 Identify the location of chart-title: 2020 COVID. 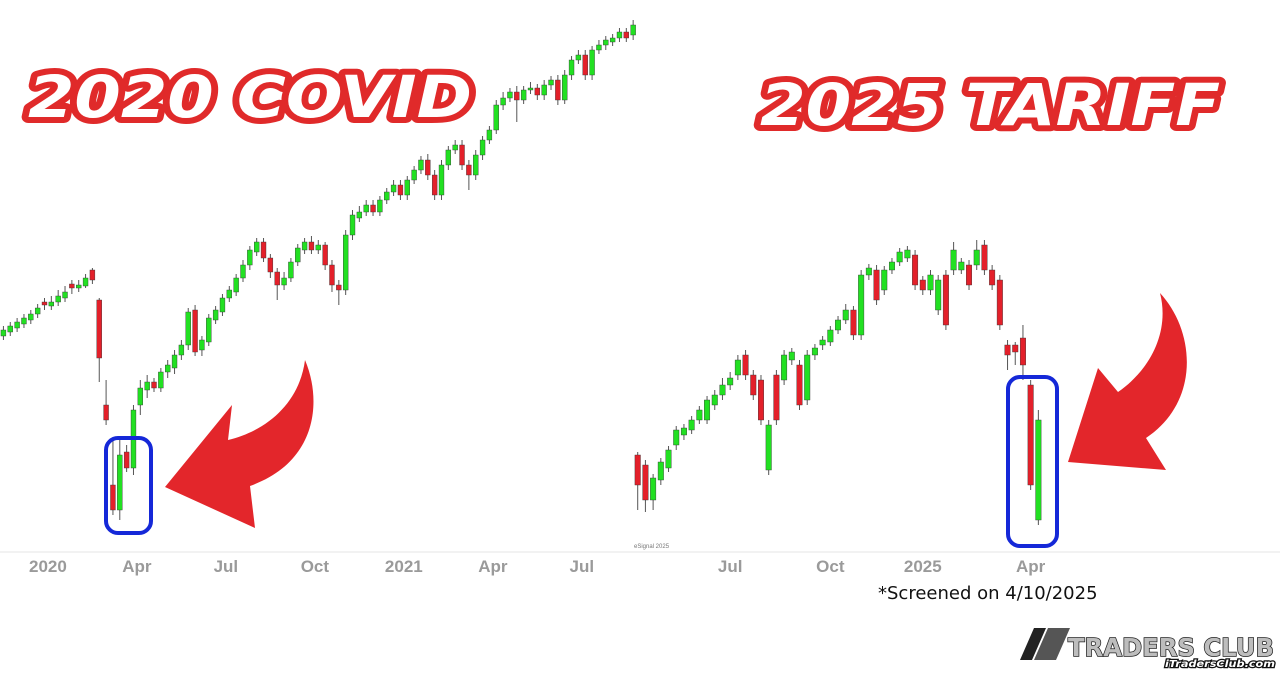
(250, 97).